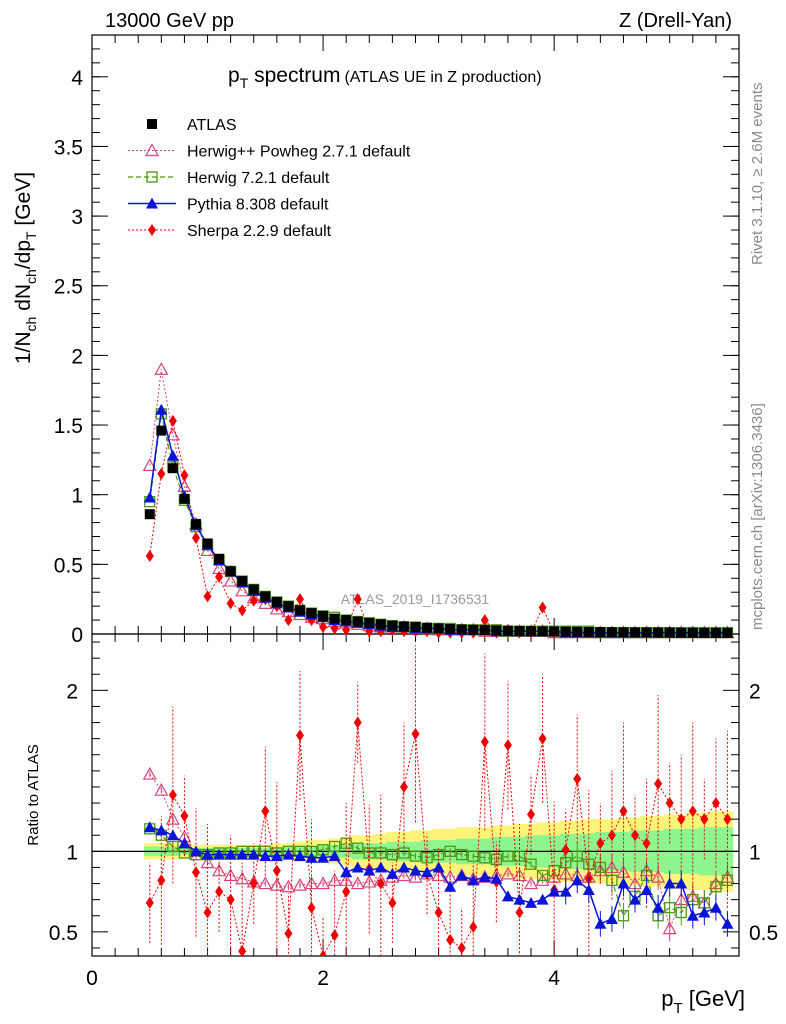 The image size is (786, 1024). What do you see at coordinates (33, 794) in the screenshot?
I see `ratio-y-axis-label: Ratio to ATLAS` at bounding box center [33, 794].